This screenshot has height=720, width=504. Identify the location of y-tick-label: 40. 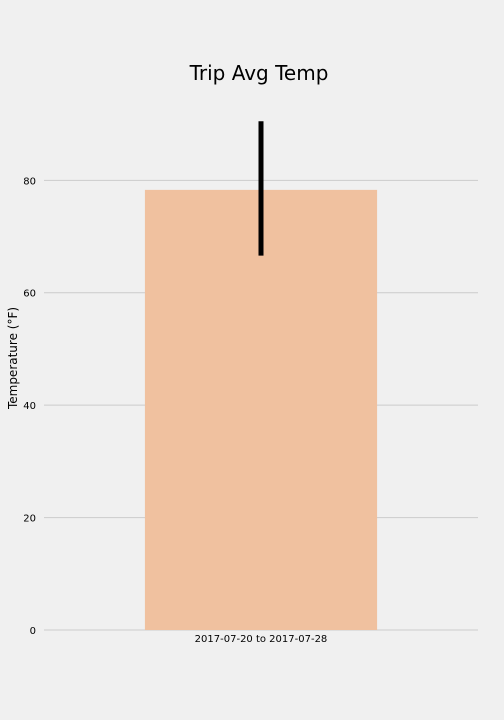
(29, 406).